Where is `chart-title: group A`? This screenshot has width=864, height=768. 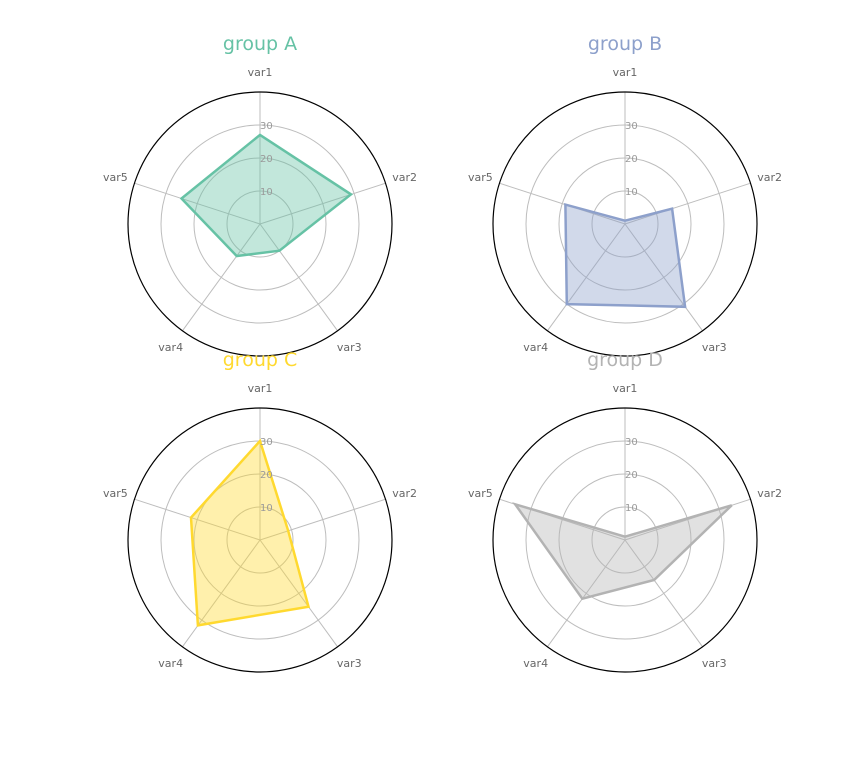 chart-title: group A is located at coordinates (260, 44).